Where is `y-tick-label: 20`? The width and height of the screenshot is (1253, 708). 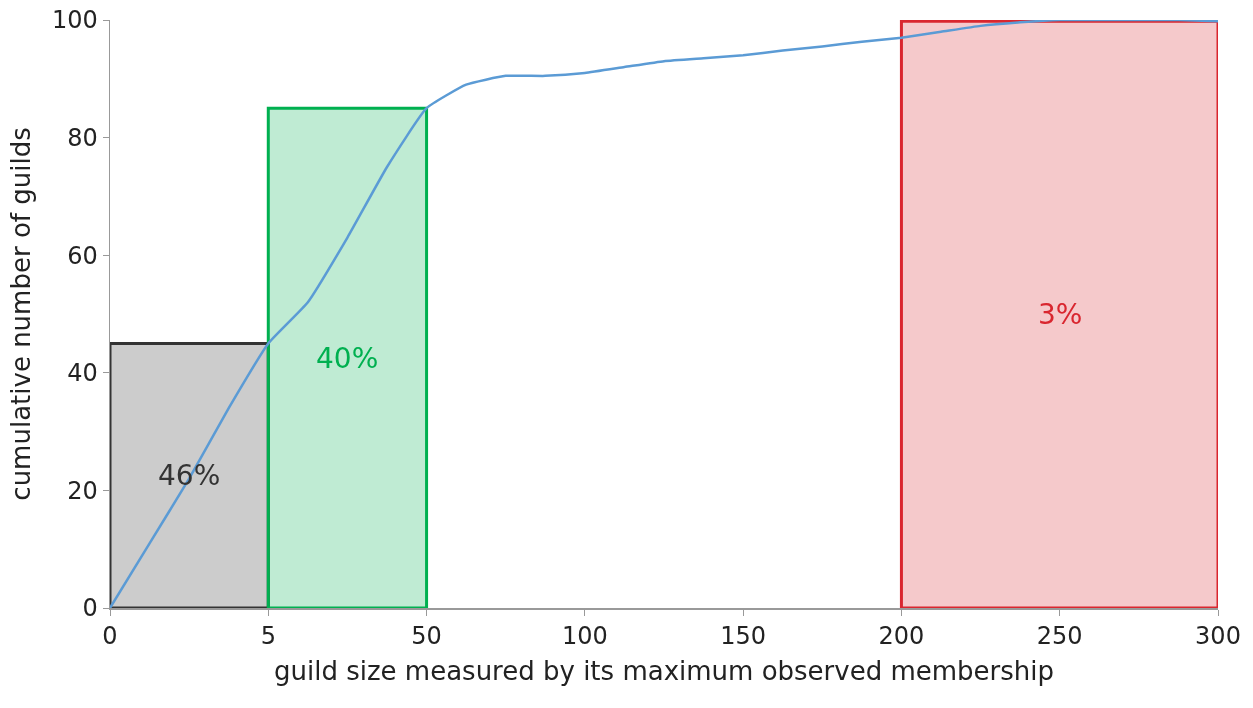 y-tick-label: 20 is located at coordinates (82, 490).